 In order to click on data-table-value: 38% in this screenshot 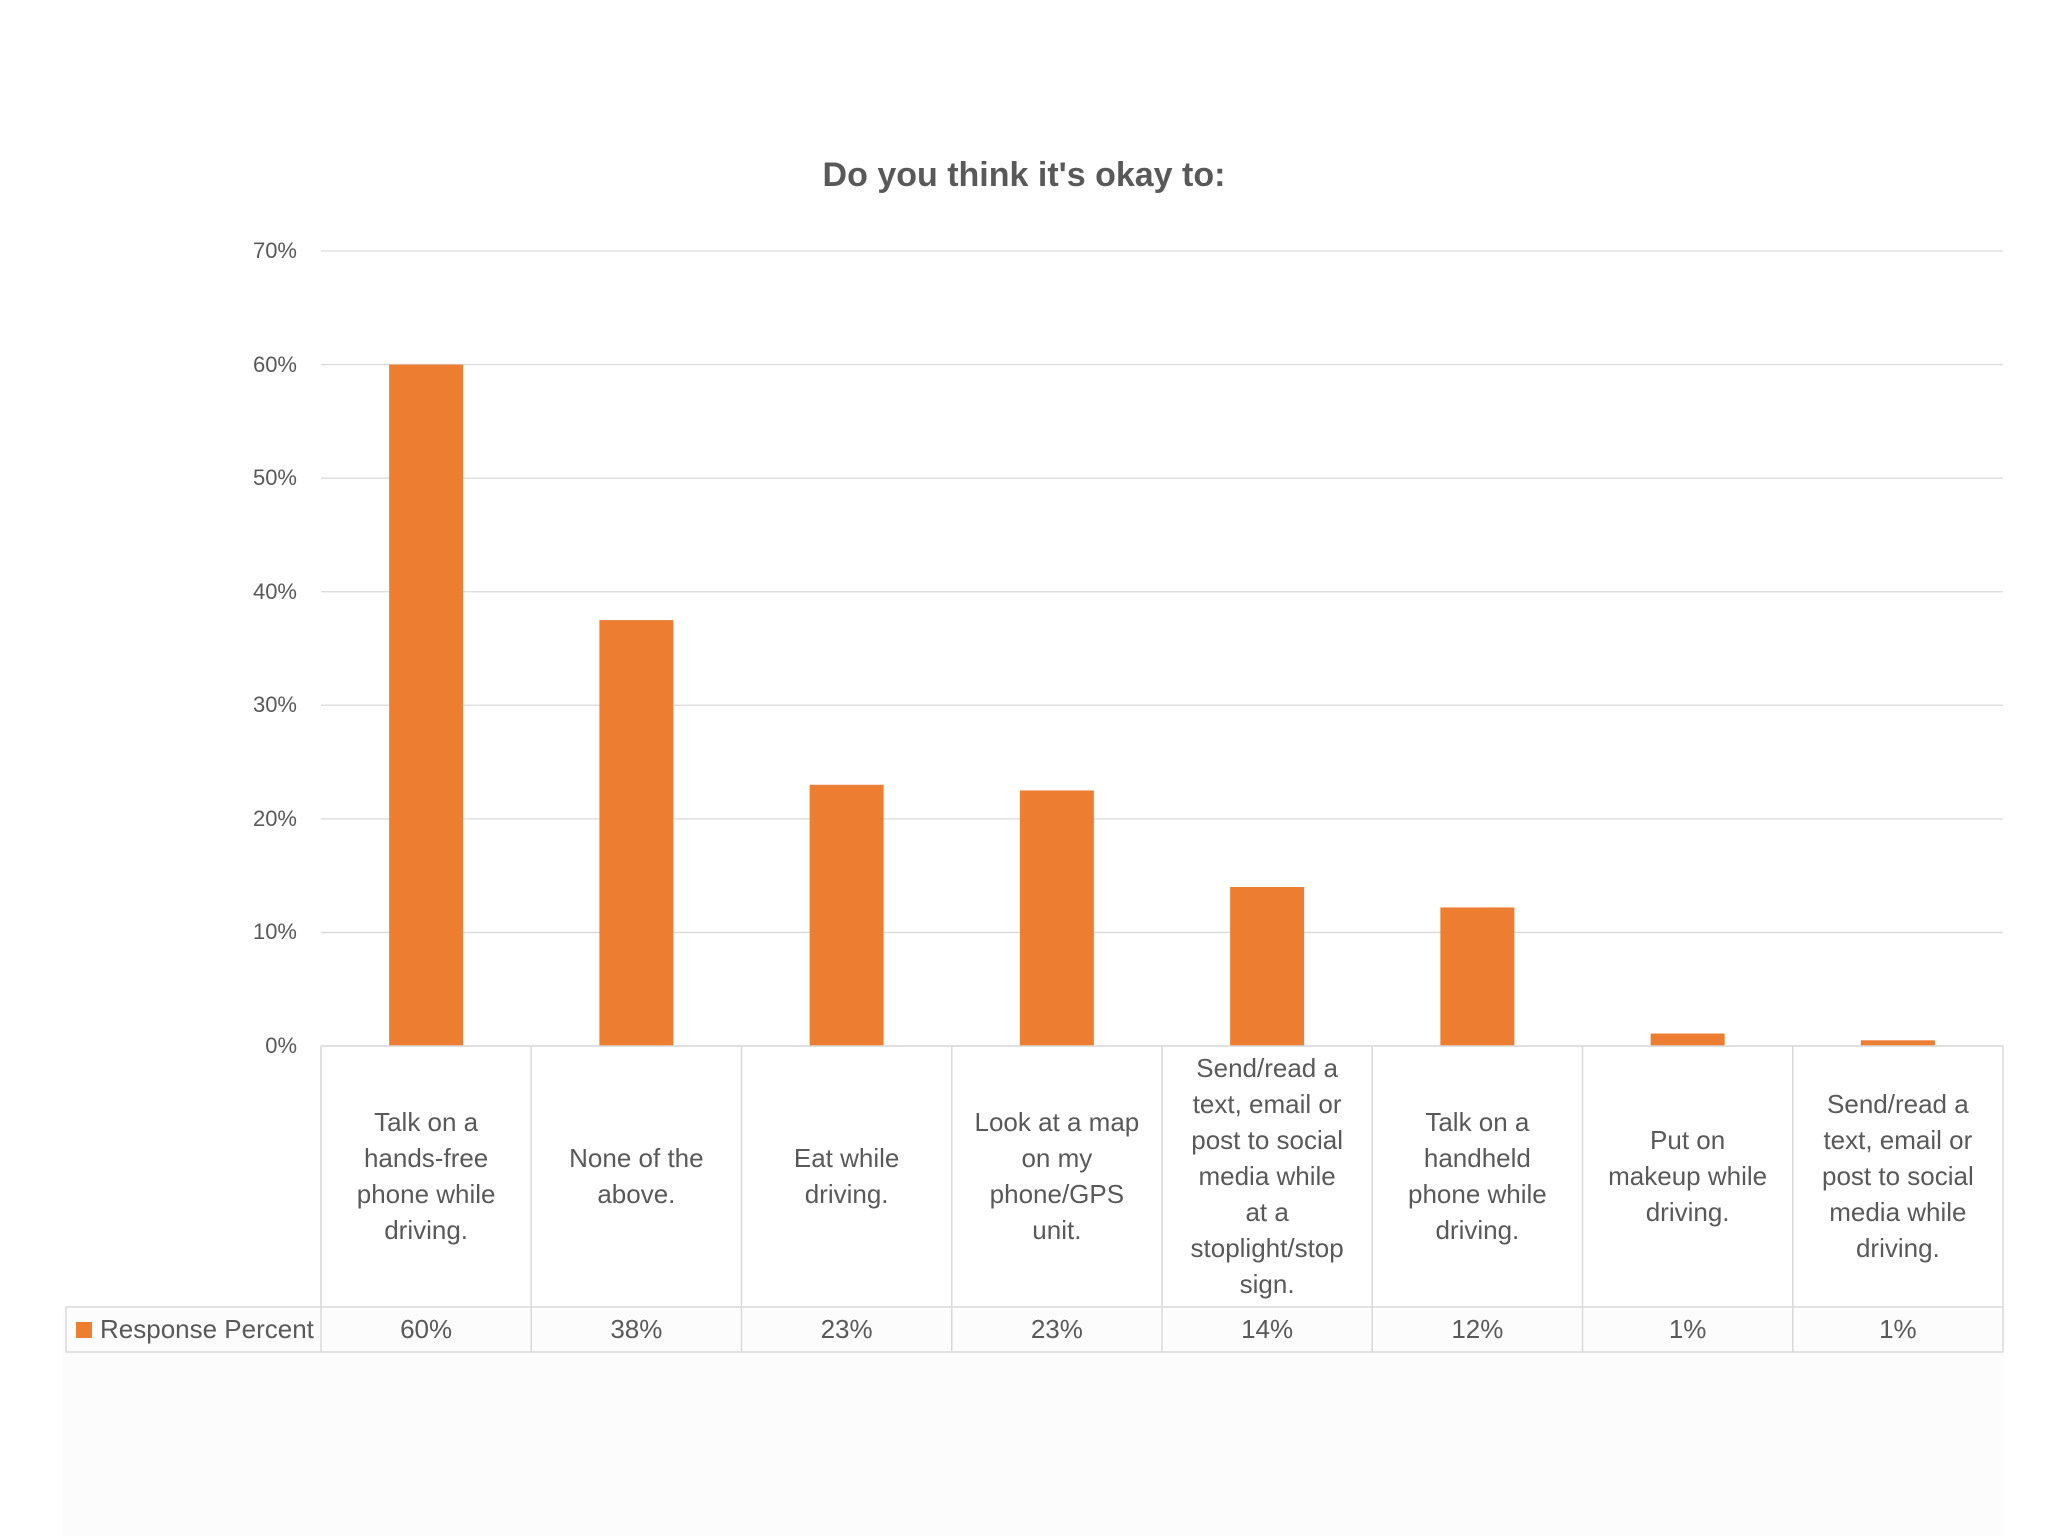, I will do `click(636, 1329)`.